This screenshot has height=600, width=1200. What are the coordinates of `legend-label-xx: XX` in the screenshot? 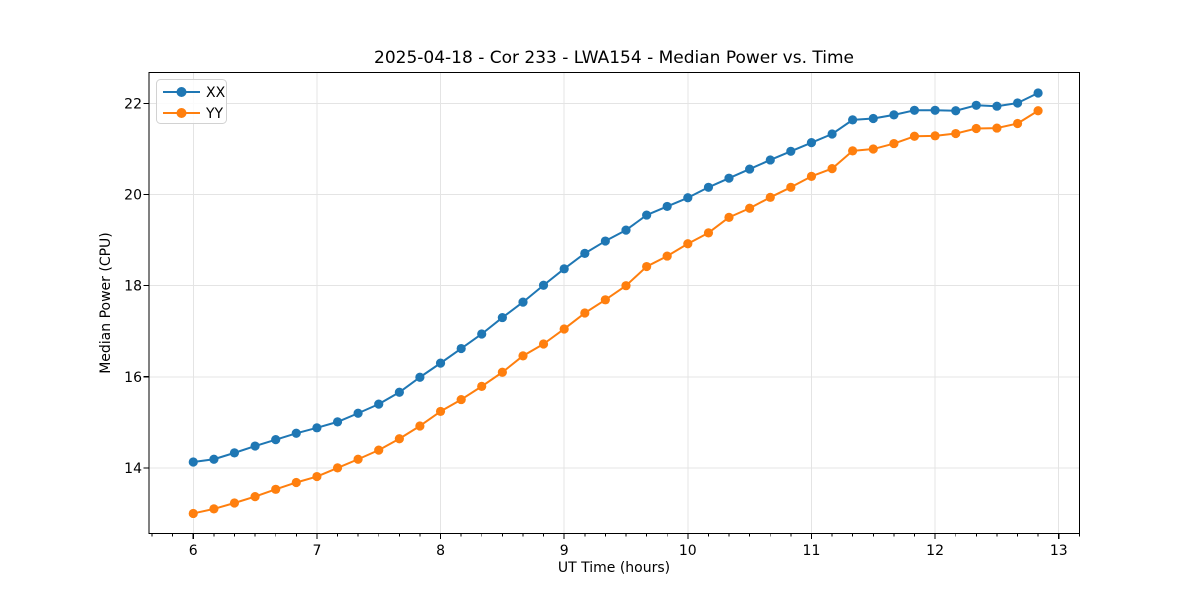 It's located at (216, 93).